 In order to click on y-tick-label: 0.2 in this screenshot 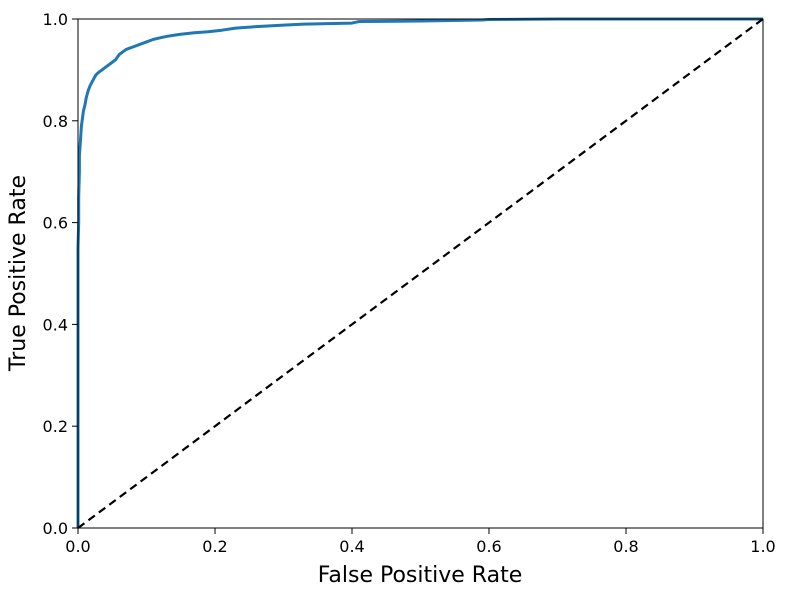, I will do `click(55, 426)`.